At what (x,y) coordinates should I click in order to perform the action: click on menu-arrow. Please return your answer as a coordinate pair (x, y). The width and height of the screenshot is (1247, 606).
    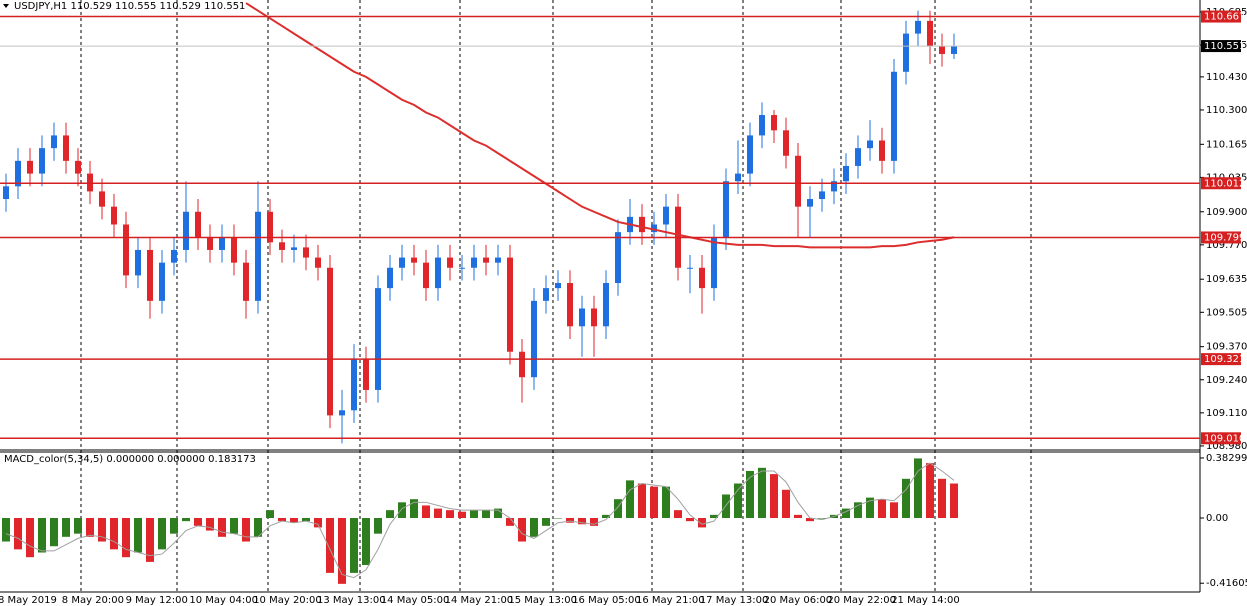
    Looking at the image, I should click on (6, 6).